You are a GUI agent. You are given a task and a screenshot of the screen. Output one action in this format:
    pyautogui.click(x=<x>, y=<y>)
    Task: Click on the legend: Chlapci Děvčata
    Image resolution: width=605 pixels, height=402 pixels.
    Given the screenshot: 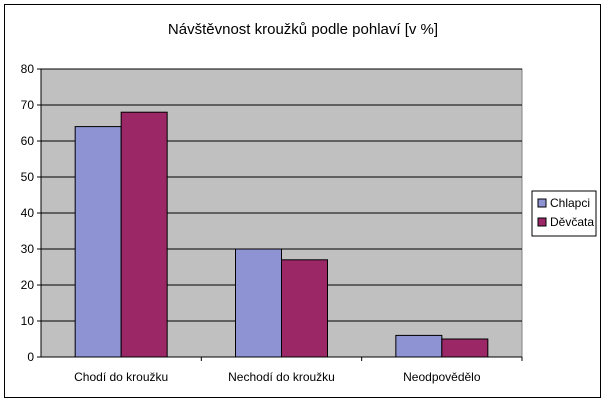 What is the action you would take?
    pyautogui.click(x=564, y=213)
    